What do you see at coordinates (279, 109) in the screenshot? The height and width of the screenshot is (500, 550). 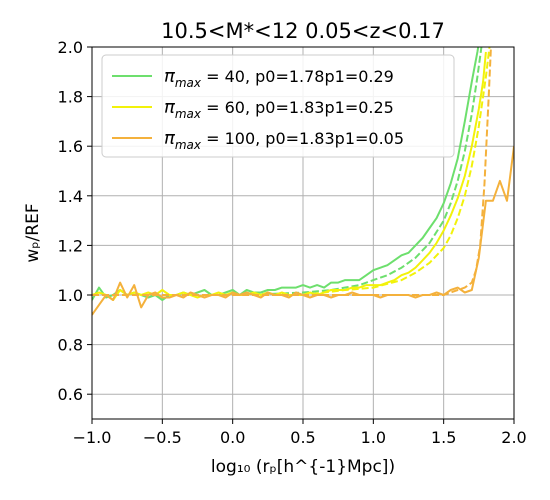 I see `legend-label: πmax = 60, p0=1.83p1=0.25` at bounding box center [279, 109].